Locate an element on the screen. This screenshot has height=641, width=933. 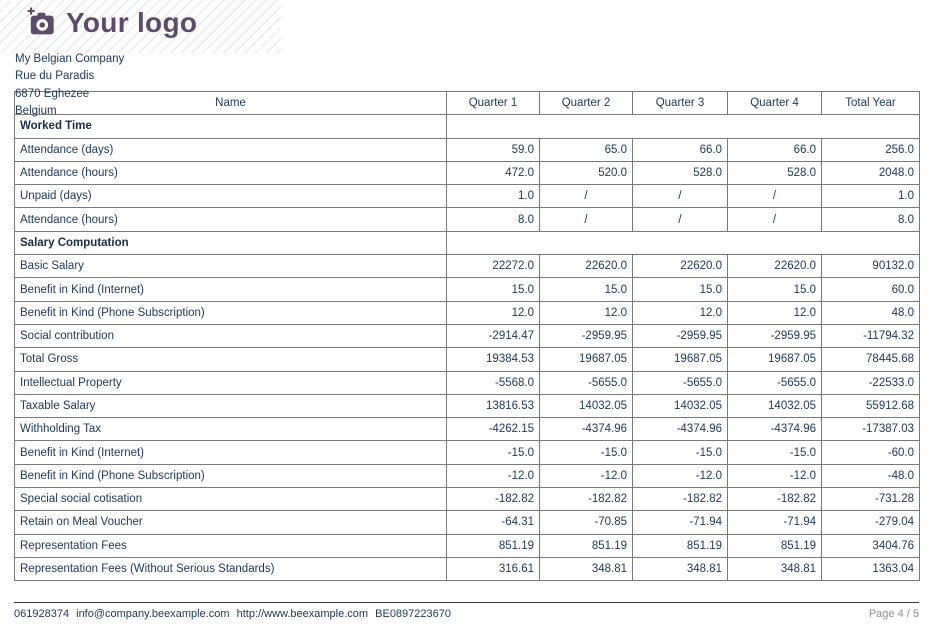
footer-website: http://www.beexample.com is located at coordinates (302, 614).